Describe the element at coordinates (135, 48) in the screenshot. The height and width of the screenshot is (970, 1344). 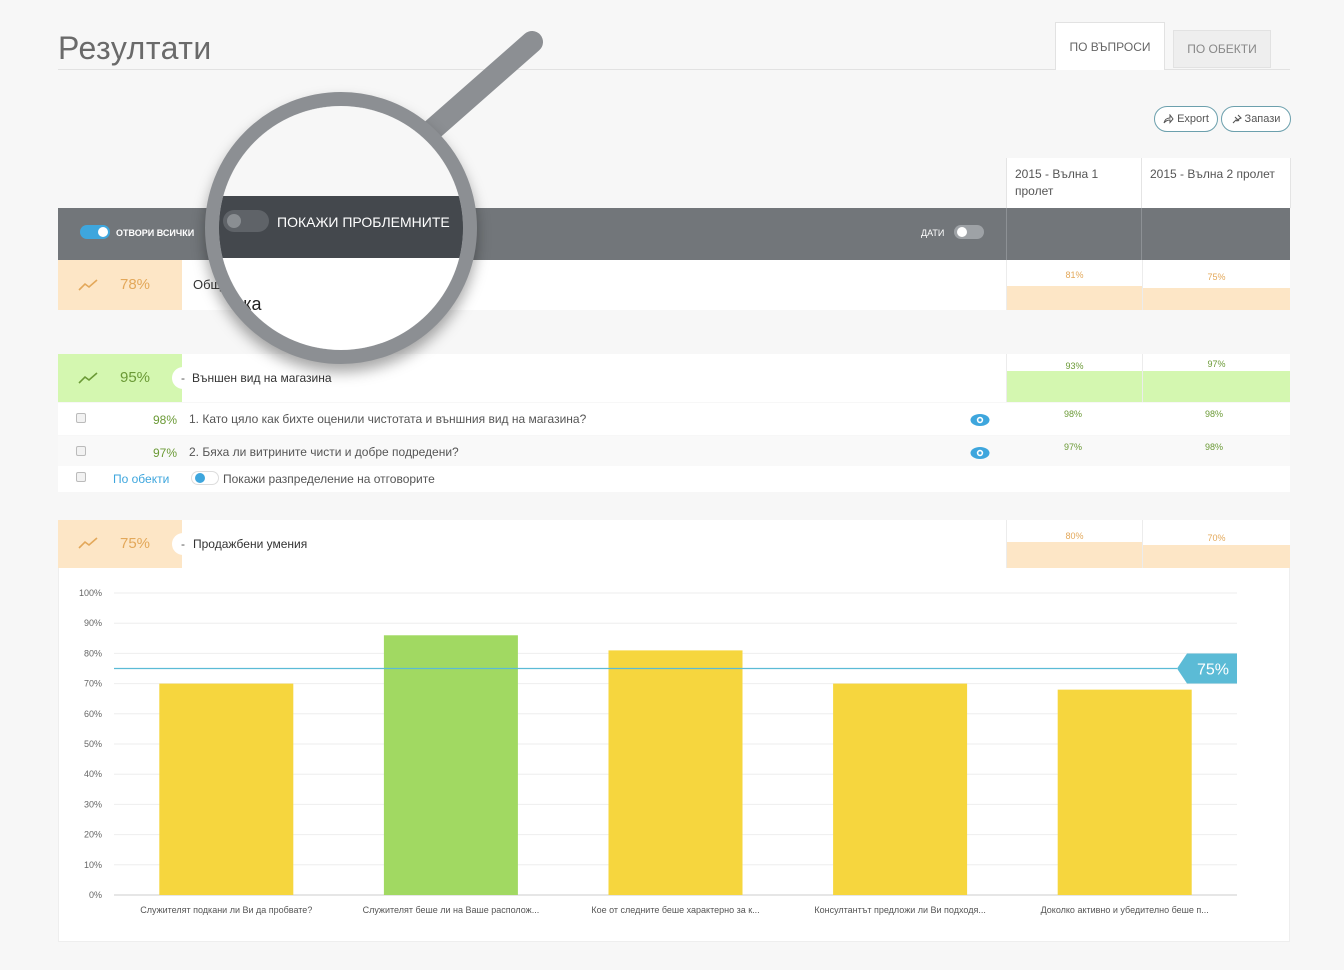
I see `page-title: Резултати` at that location.